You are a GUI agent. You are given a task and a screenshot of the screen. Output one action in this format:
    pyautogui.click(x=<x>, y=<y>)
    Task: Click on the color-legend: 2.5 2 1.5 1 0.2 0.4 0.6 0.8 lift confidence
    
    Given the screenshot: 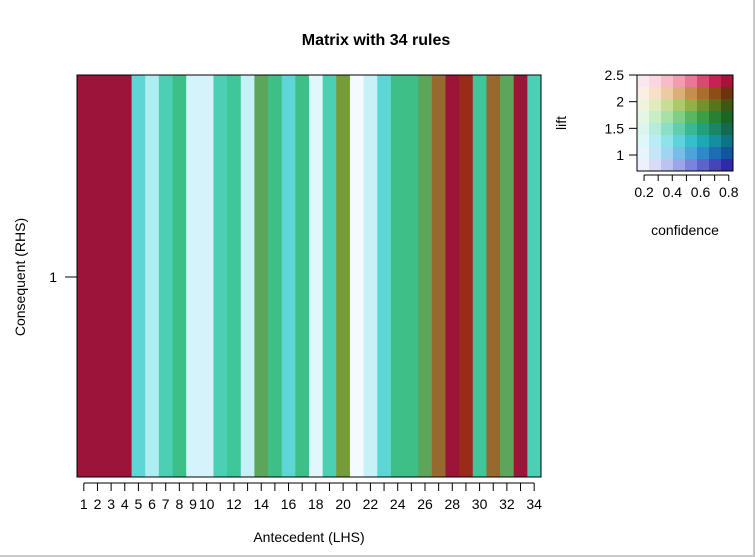 What is the action you would take?
    pyautogui.click(x=646, y=152)
    